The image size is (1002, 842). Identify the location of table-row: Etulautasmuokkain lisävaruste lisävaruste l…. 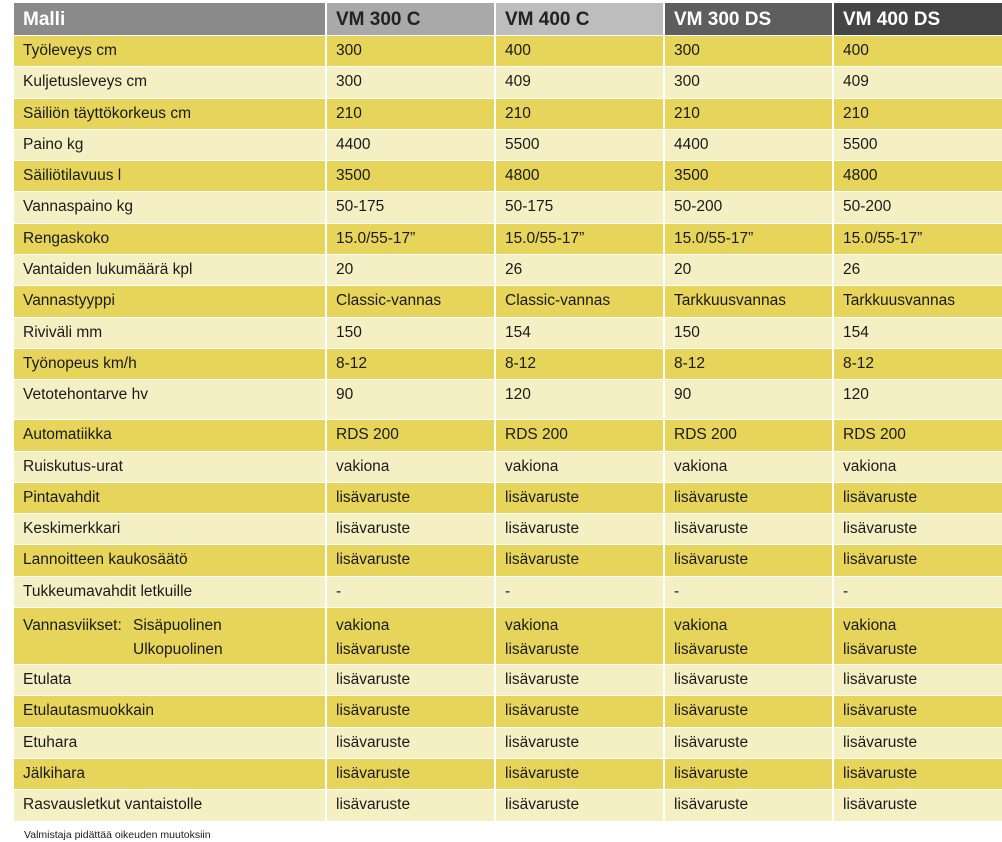
(508, 712).